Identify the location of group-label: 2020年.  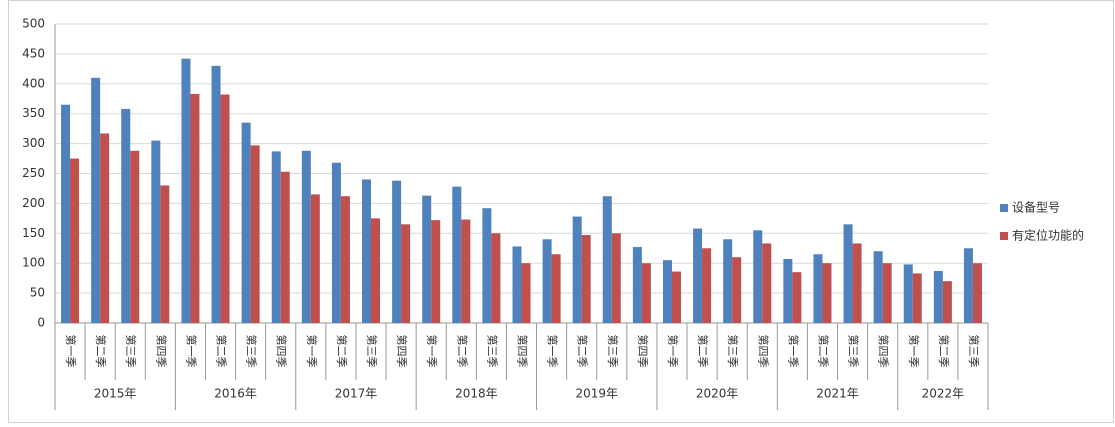
(717, 394).